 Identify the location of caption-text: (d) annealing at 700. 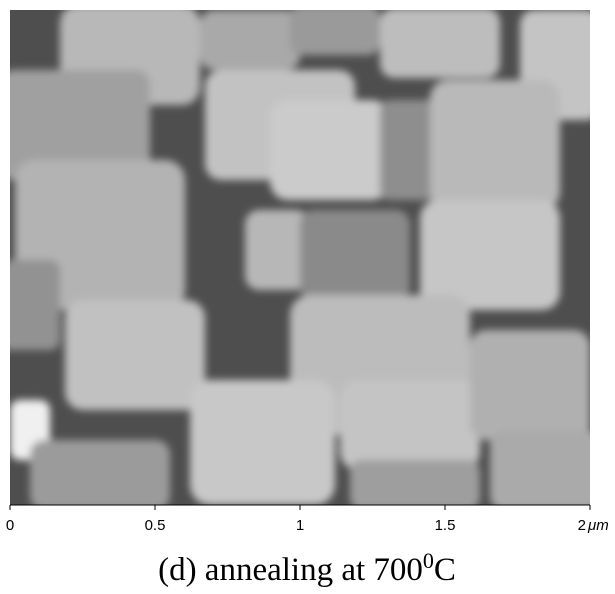
(290, 570).